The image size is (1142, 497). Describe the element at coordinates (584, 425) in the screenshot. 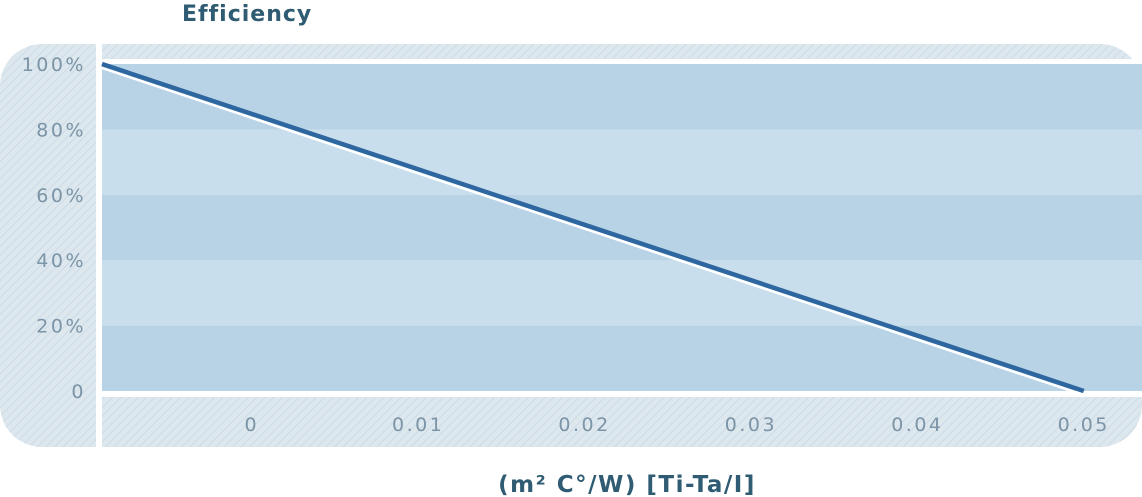

I see `x-tick-label: 0.02` at that location.